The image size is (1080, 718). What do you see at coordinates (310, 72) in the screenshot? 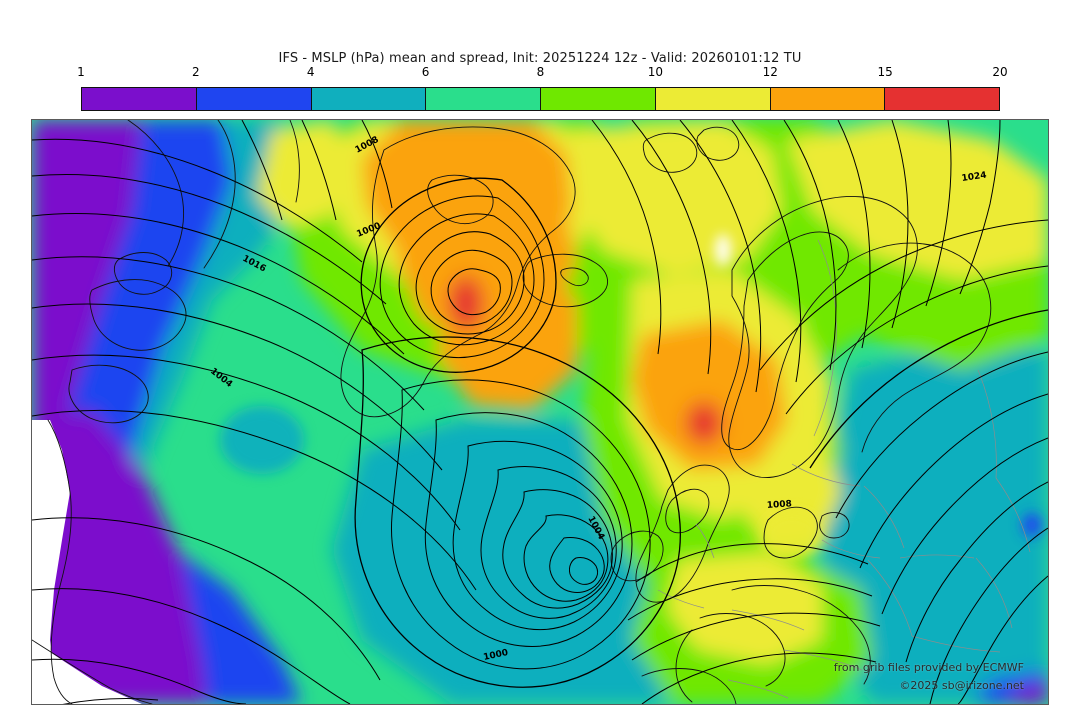
I see `colorbar-tick-4: 4` at bounding box center [310, 72].